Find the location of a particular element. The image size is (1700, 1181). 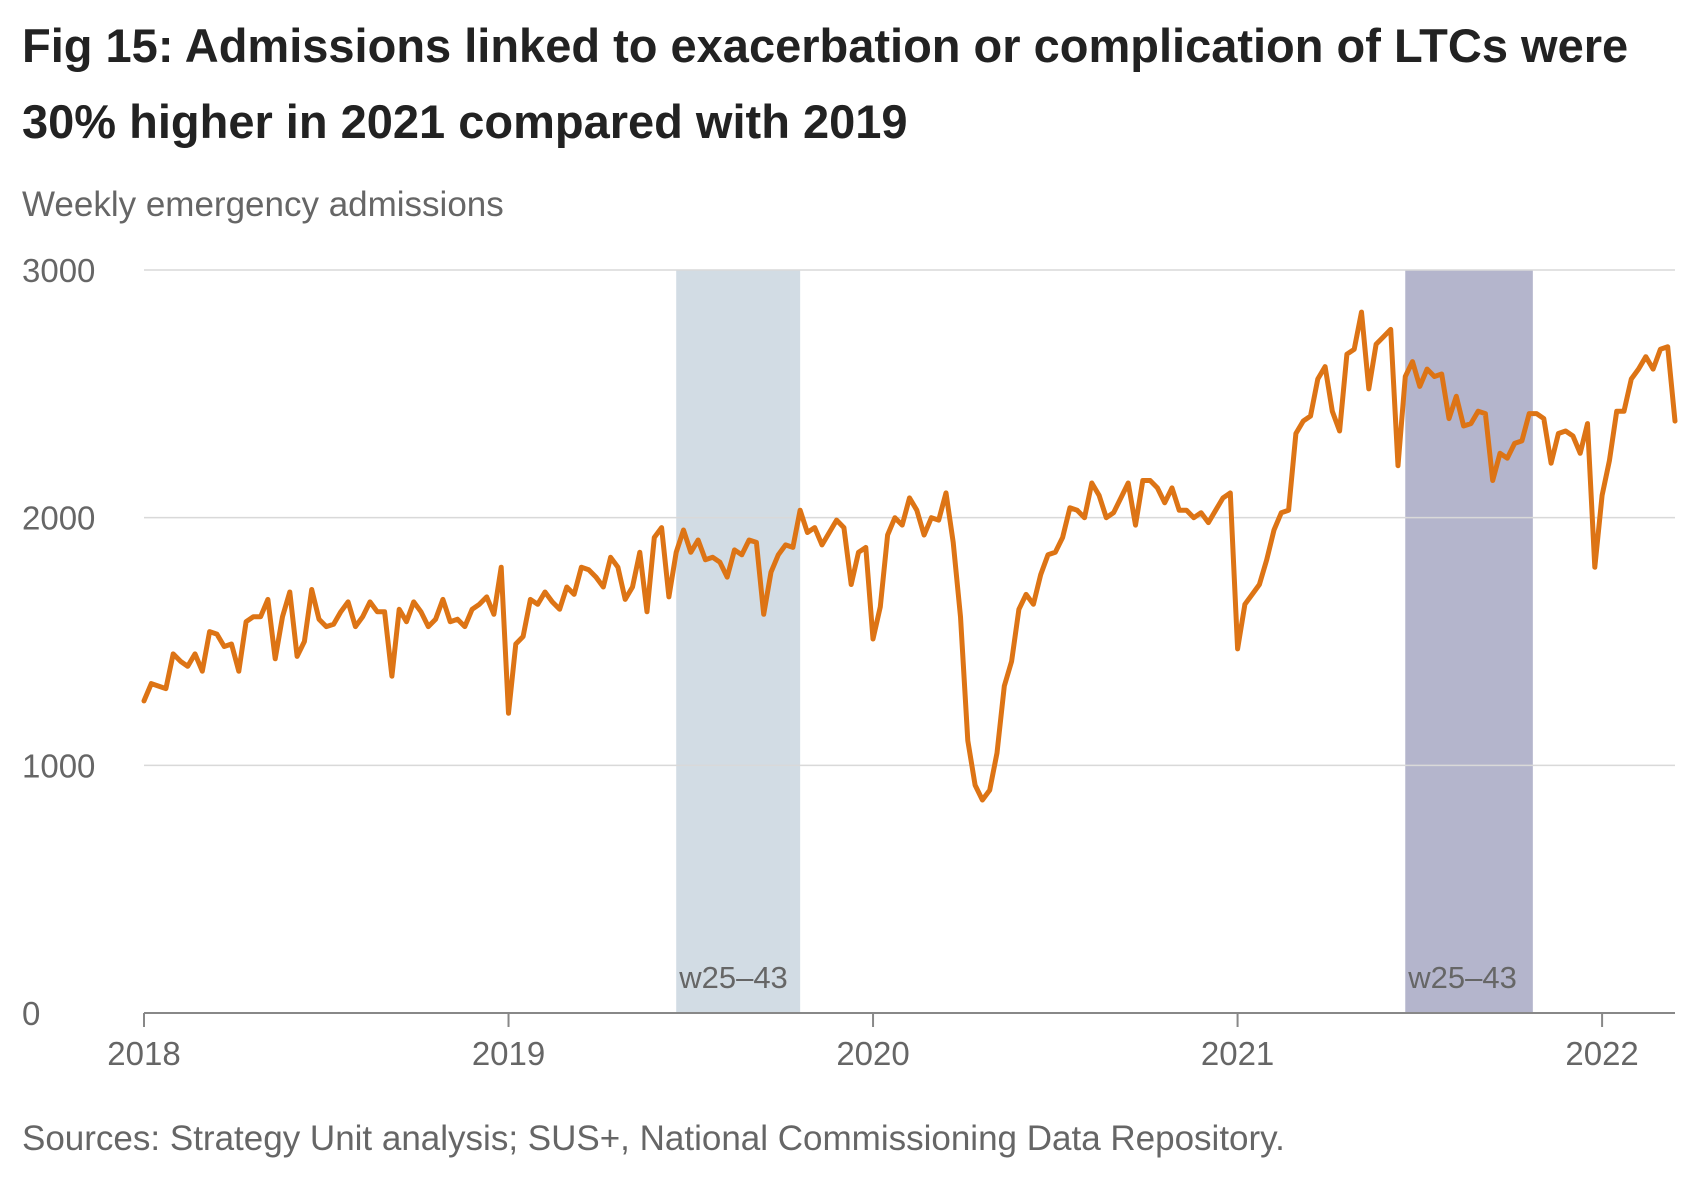

y-tick-label: 3000 is located at coordinates (58, 270).